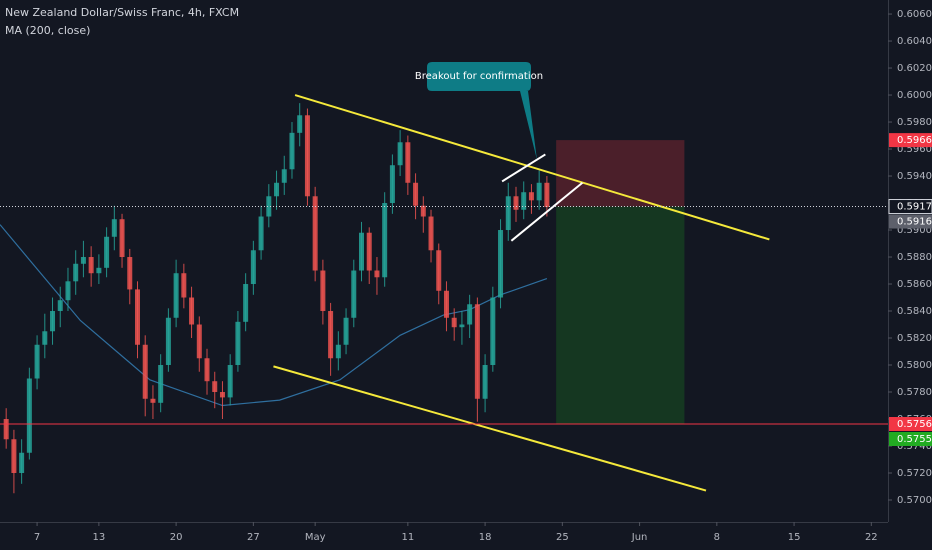 The width and height of the screenshot is (932, 550). Describe the element at coordinates (914, 140) in the screenshot. I see `price-label: 0.59666` at that location.